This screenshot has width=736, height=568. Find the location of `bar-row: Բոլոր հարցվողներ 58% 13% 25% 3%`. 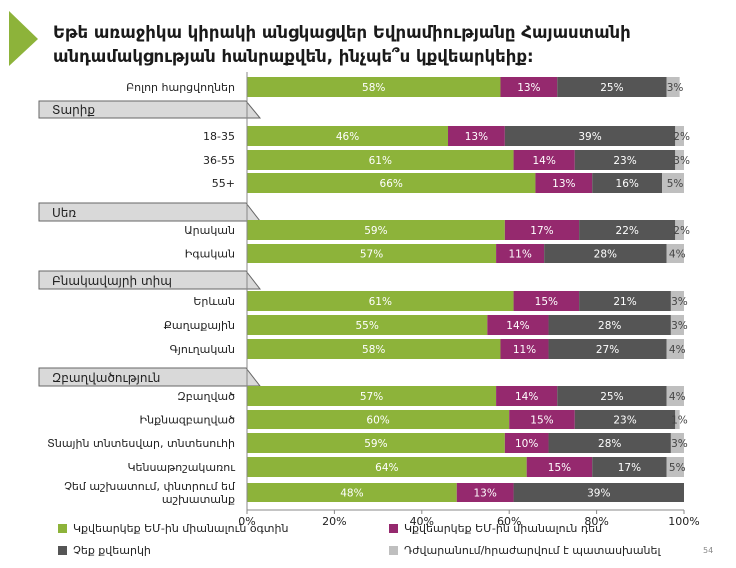

bar-row: Բոլոր հարցվողներ 58% 13% 25% 3% is located at coordinates (404, 87).